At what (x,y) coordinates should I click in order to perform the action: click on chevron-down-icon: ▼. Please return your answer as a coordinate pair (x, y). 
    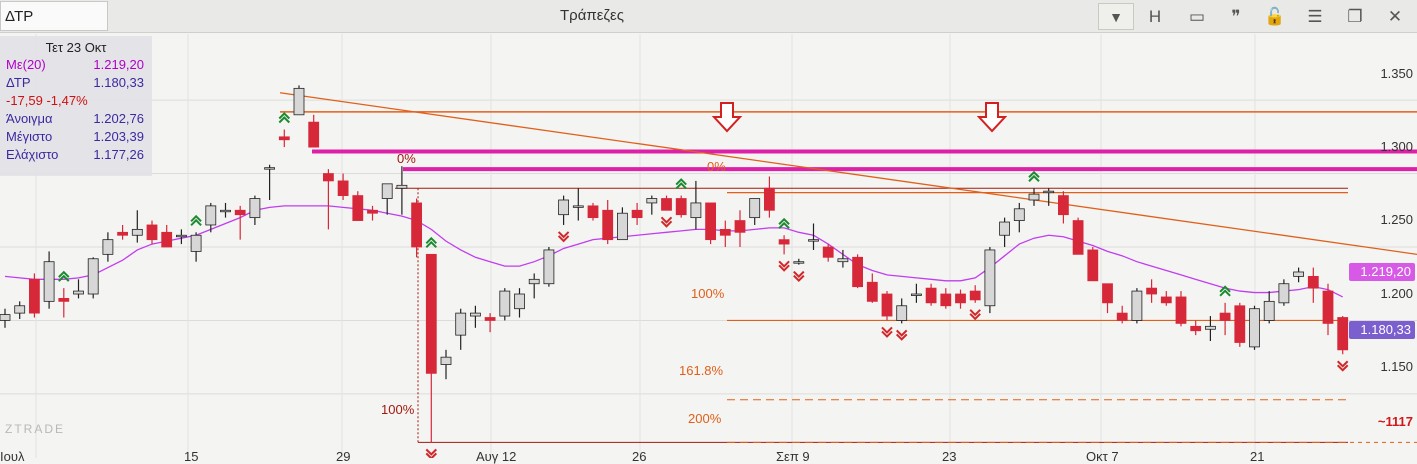
    Looking at the image, I should click on (1116, 16).